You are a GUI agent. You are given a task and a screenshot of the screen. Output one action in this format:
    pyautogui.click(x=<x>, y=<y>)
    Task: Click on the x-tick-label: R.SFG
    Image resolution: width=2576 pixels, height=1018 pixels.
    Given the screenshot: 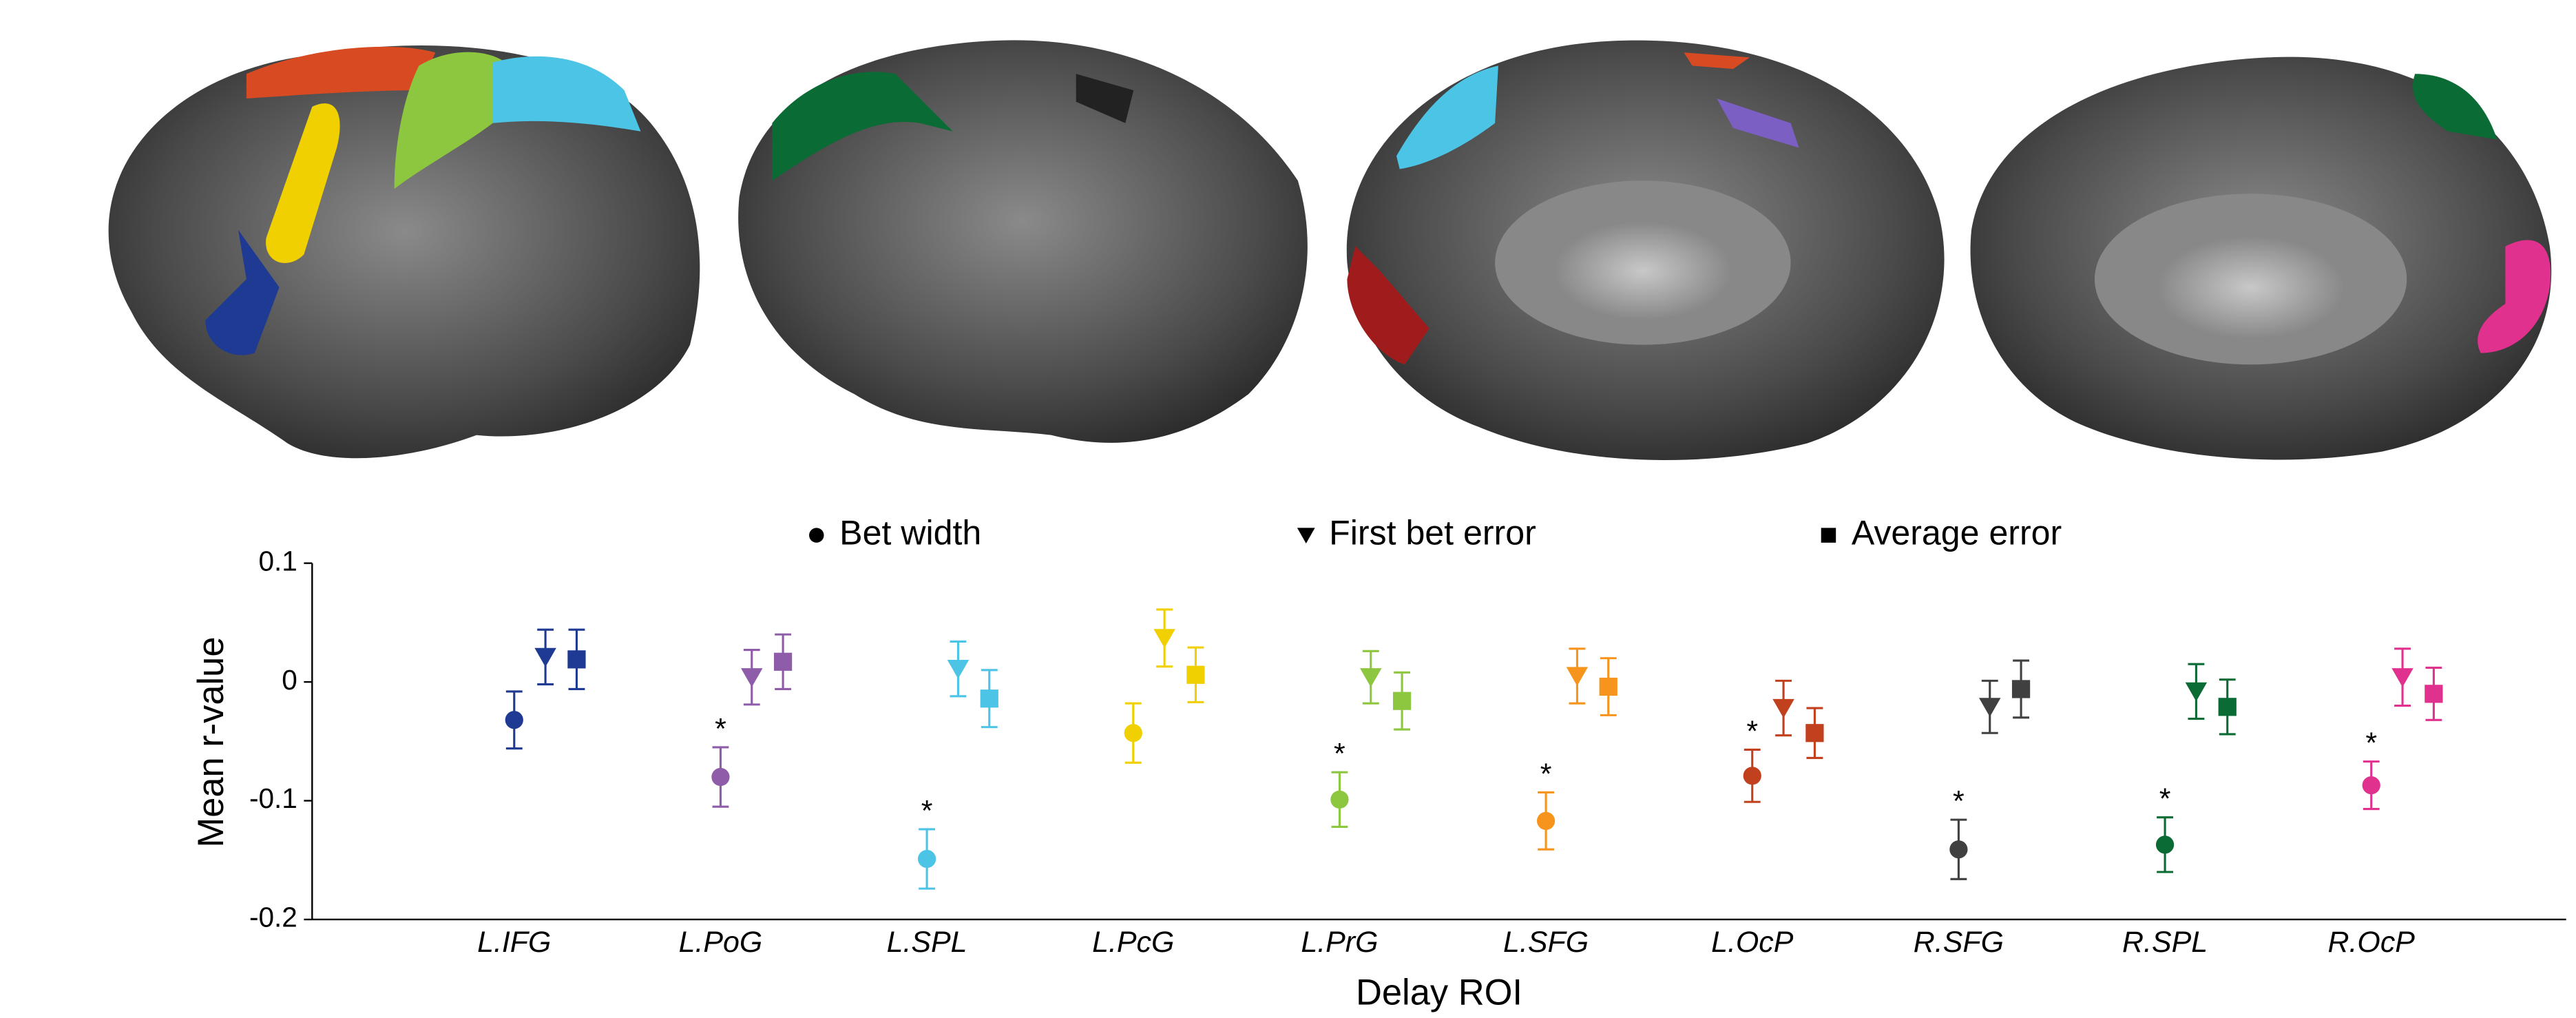 What is the action you would take?
    pyautogui.click(x=1959, y=942)
    